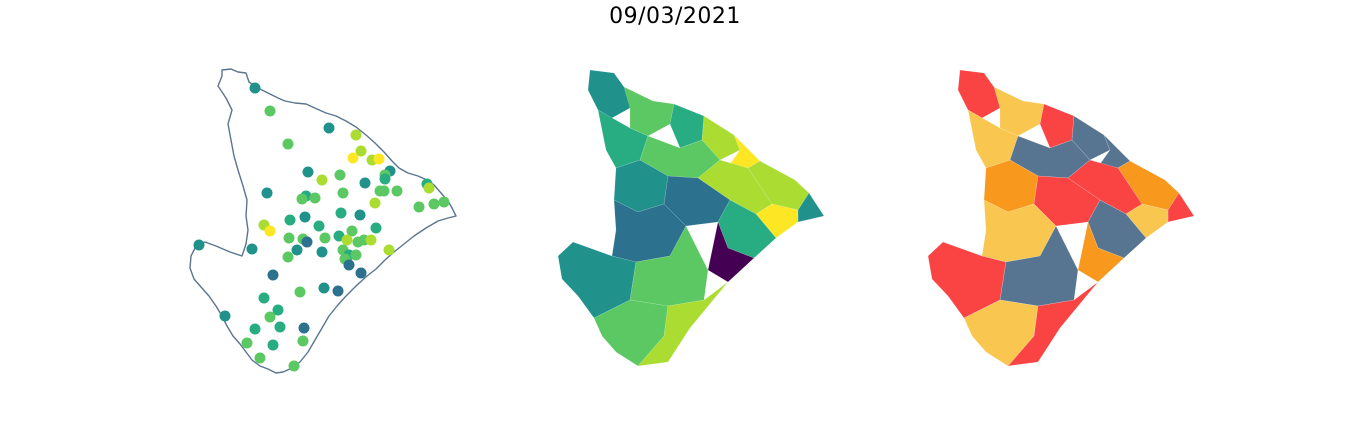  I want to click on state-outline, so click(323, 221).